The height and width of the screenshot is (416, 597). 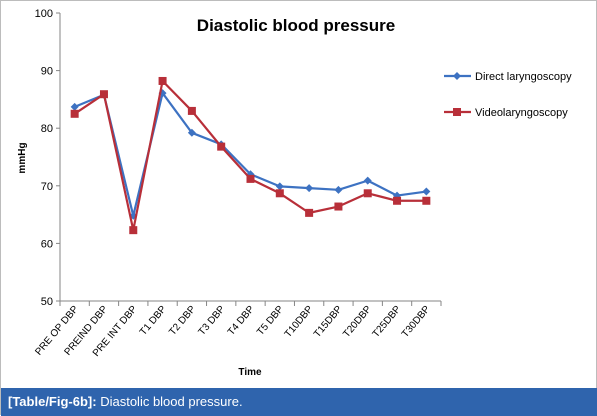 I want to click on chart-title: Diastolic blood pressure, so click(x=296, y=25).